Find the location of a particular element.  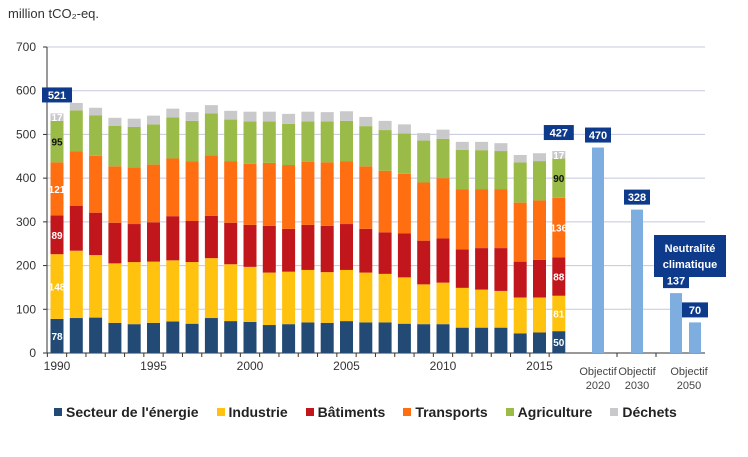

y-tick-label: 400 is located at coordinates (26, 178).